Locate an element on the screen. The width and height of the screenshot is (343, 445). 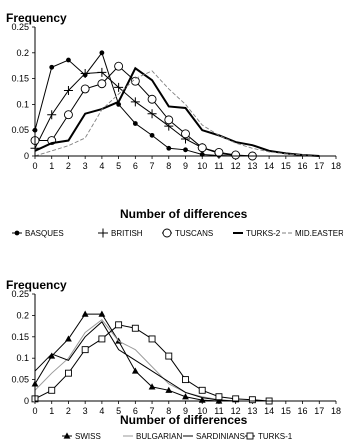
chart-1-x-tick-label: 0 is located at coordinates (34, 166).